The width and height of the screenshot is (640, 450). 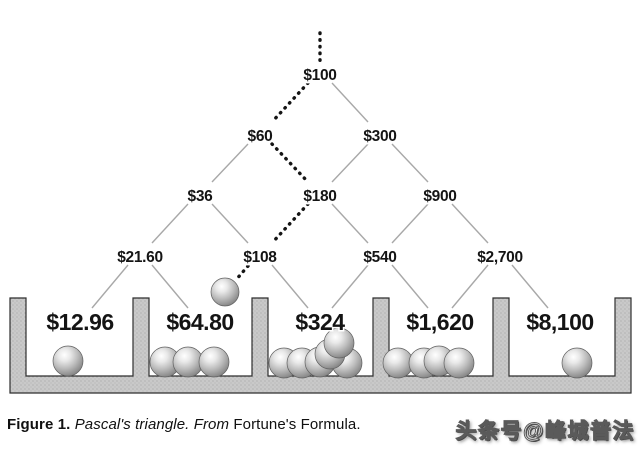 What do you see at coordinates (260, 257) in the screenshot?
I see `tree-node-label: $108` at bounding box center [260, 257].